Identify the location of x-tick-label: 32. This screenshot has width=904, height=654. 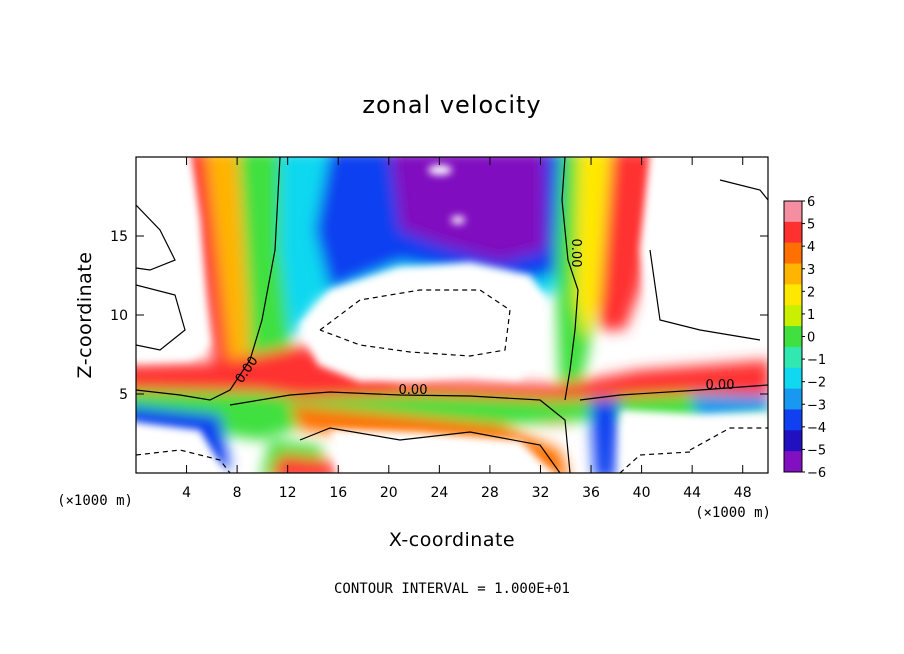
(541, 493).